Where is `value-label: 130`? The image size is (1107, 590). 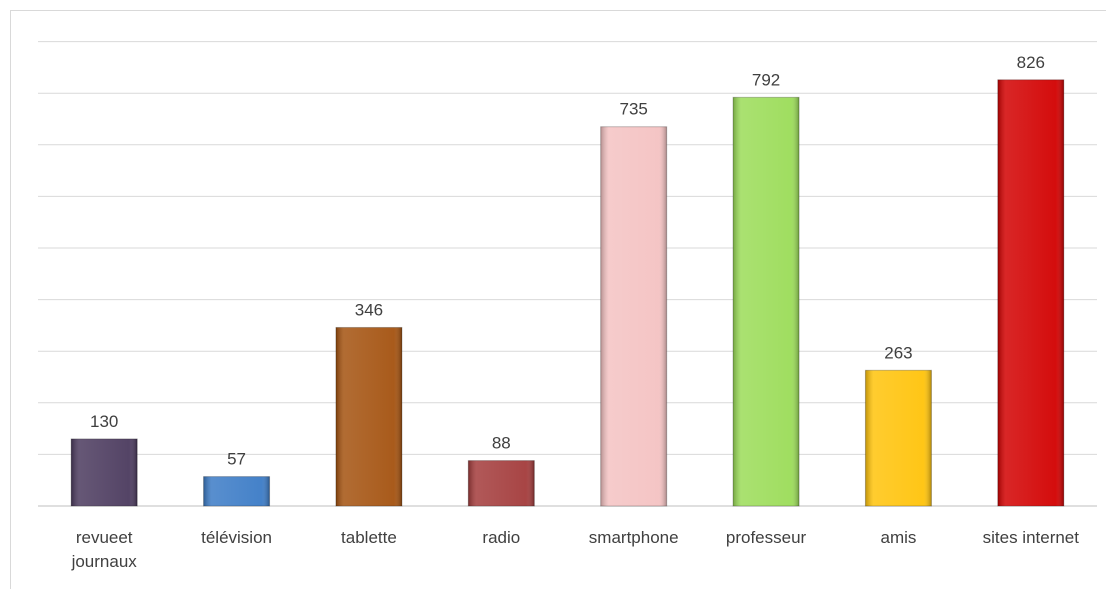 value-label: 130 is located at coordinates (104, 421).